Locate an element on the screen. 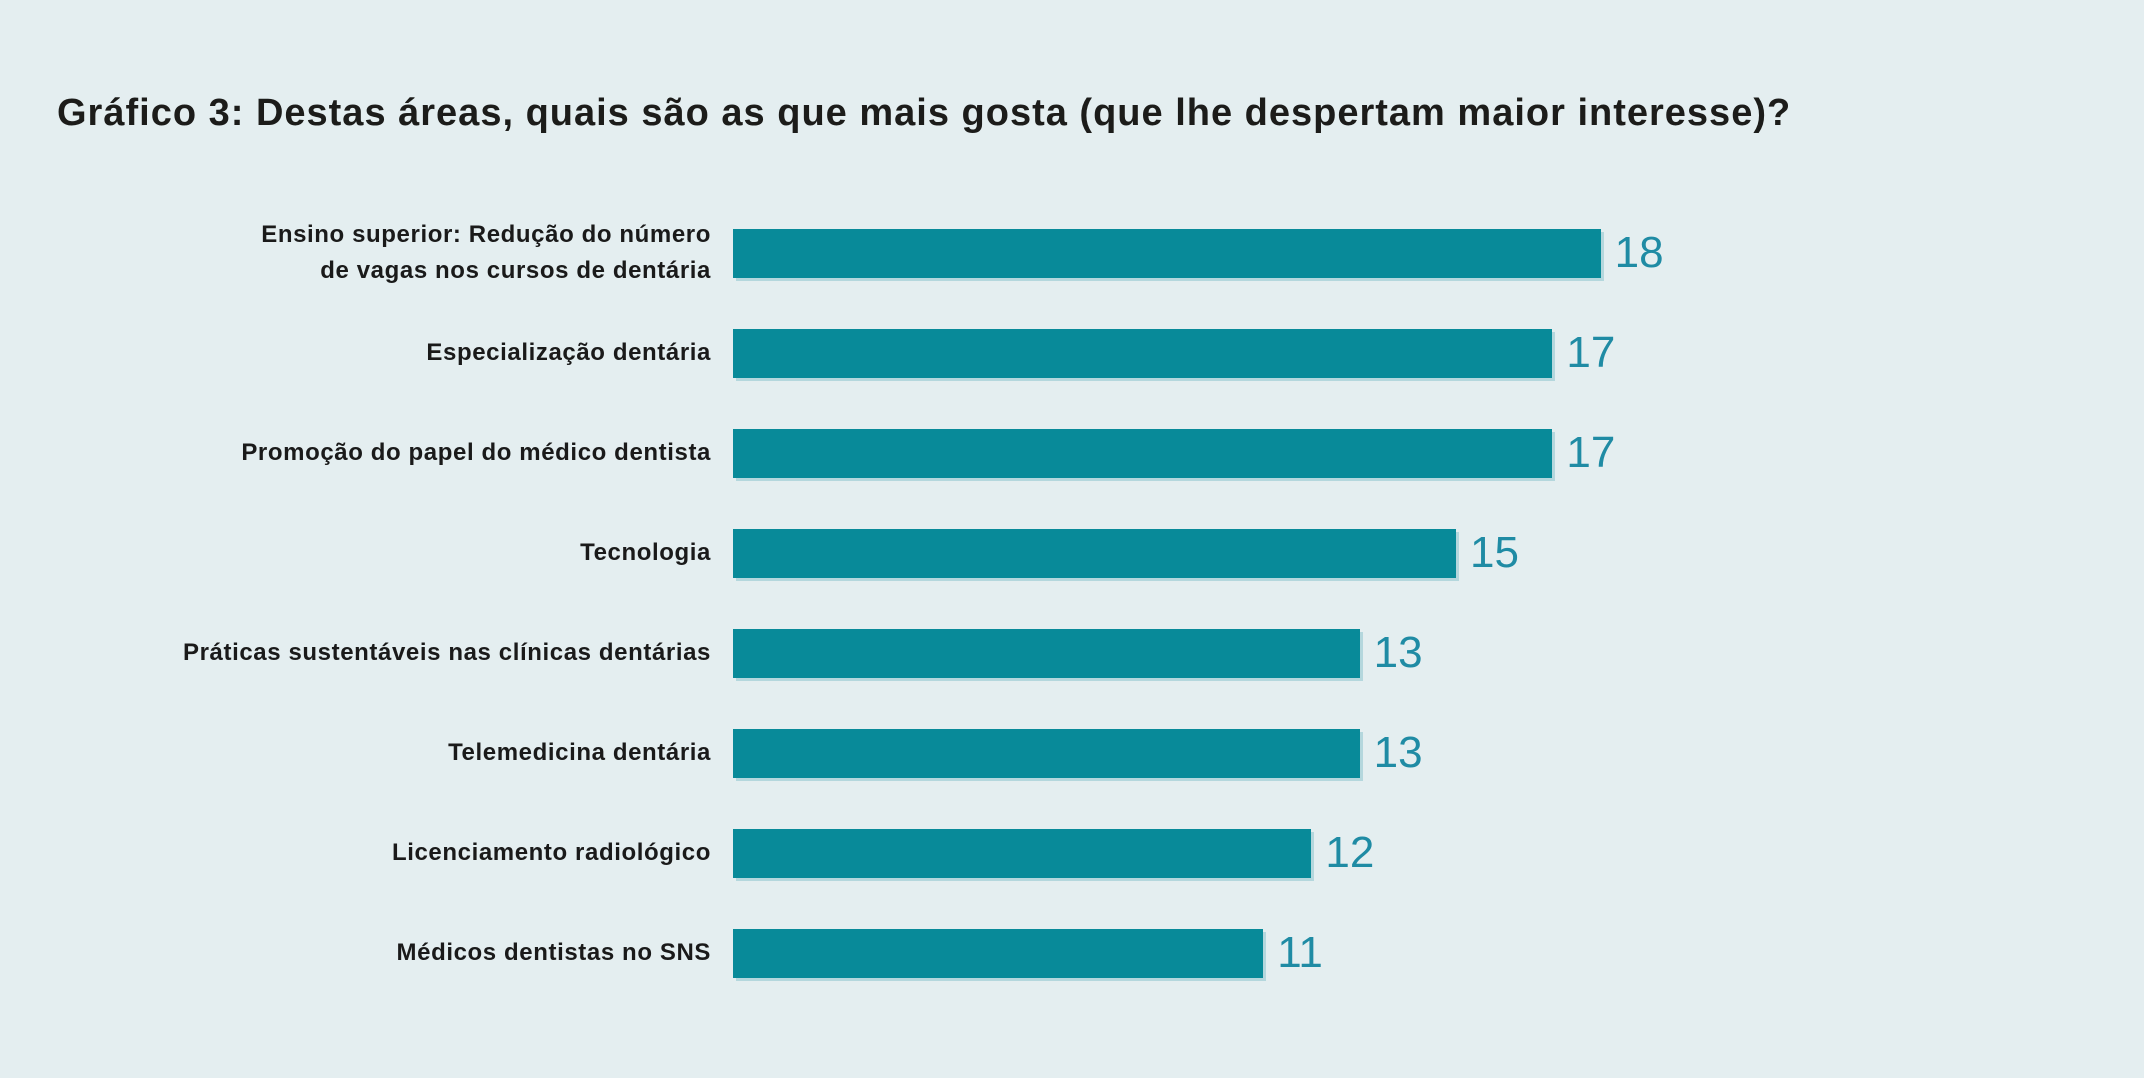 Image resolution: width=2144 pixels, height=1078 pixels. category-label: Promoção do papel do médico dentista is located at coordinates (476, 452).